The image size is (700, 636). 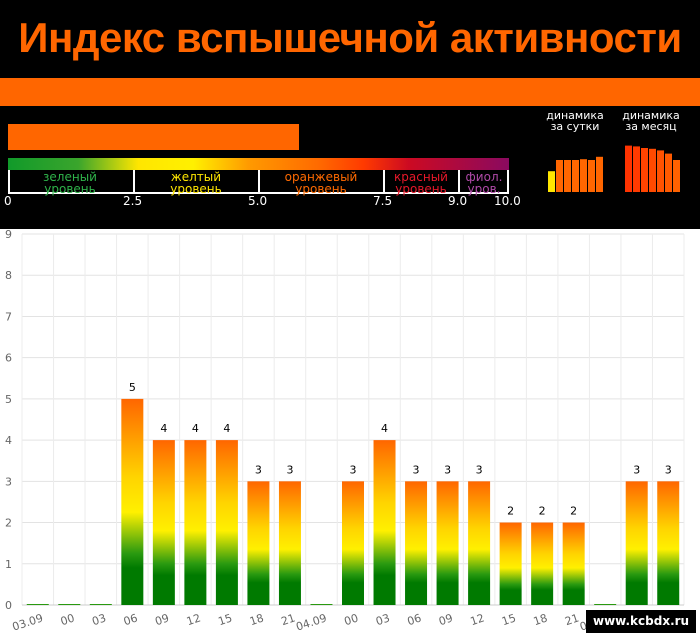 What do you see at coordinates (133, 201) in the screenshot?
I see `scale-number: 2.5` at bounding box center [133, 201].